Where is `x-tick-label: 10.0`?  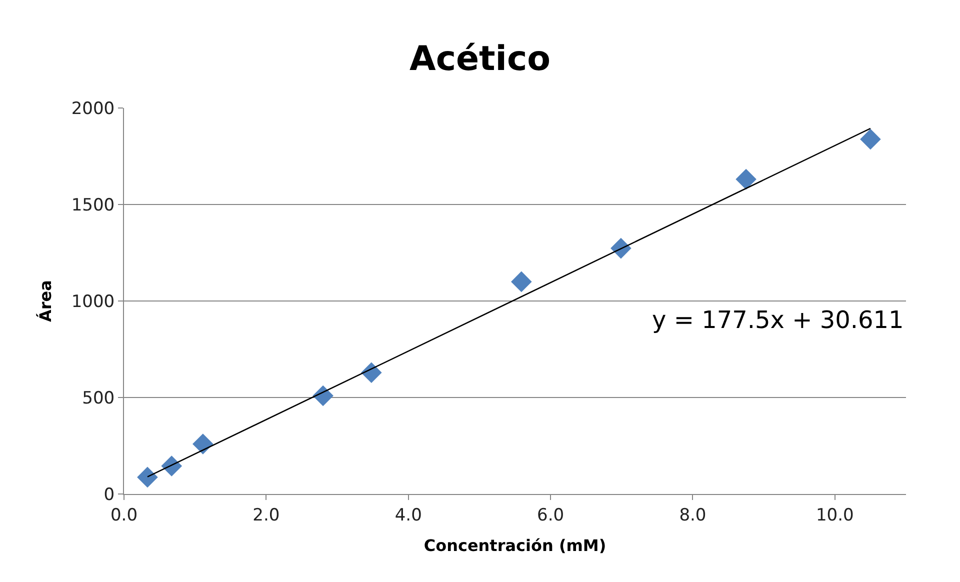 x-tick-label: 10.0 is located at coordinates (835, 515).